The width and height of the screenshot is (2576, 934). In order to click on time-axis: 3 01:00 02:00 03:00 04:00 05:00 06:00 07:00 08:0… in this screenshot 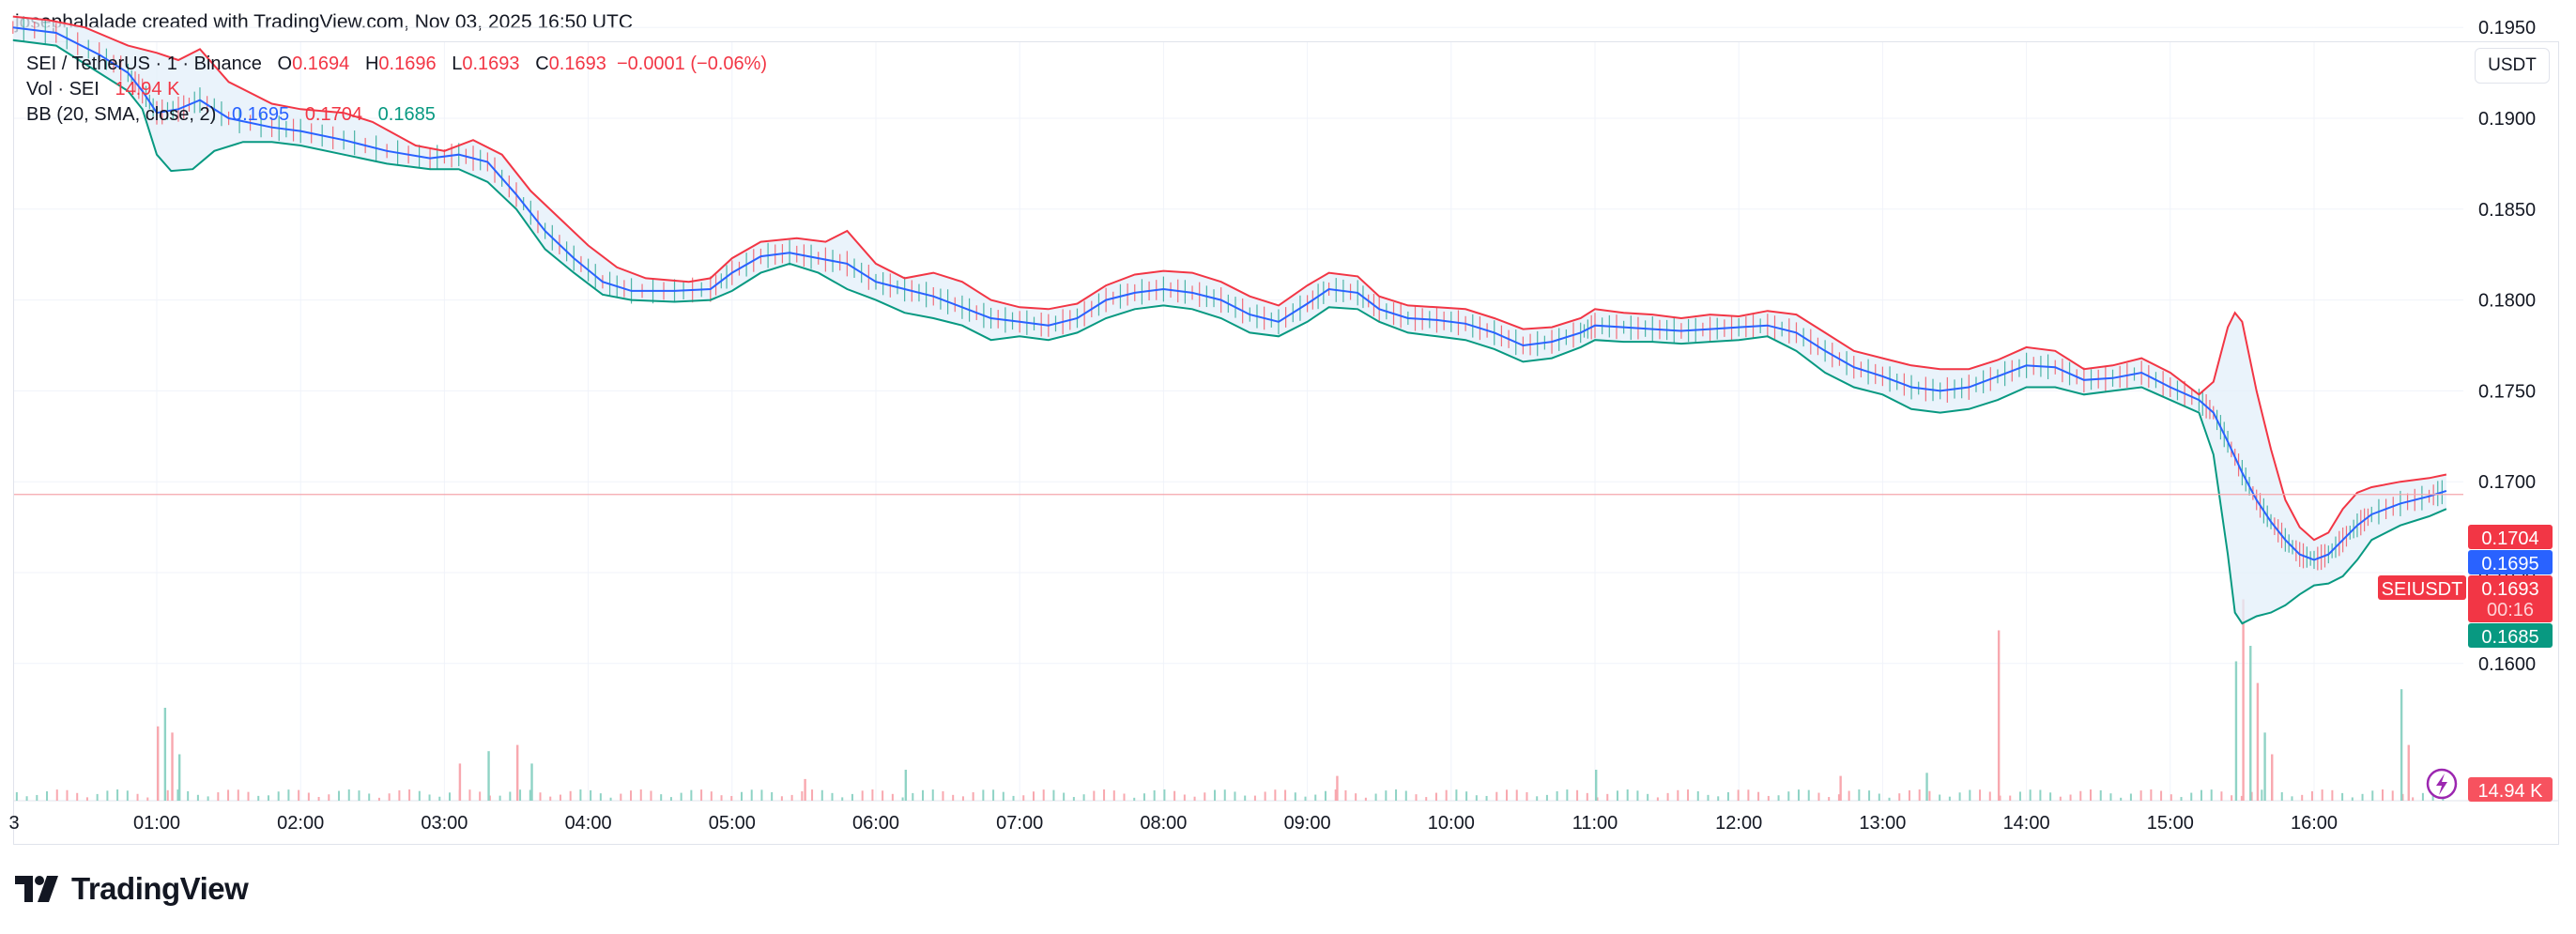, I will do `click(1173, 824)`.